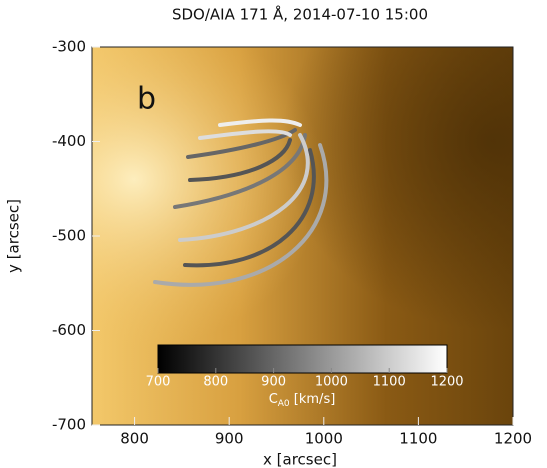 The image size is (547, 468). I want to click on y-axis-label: y [arcsec], so click(14, 236).